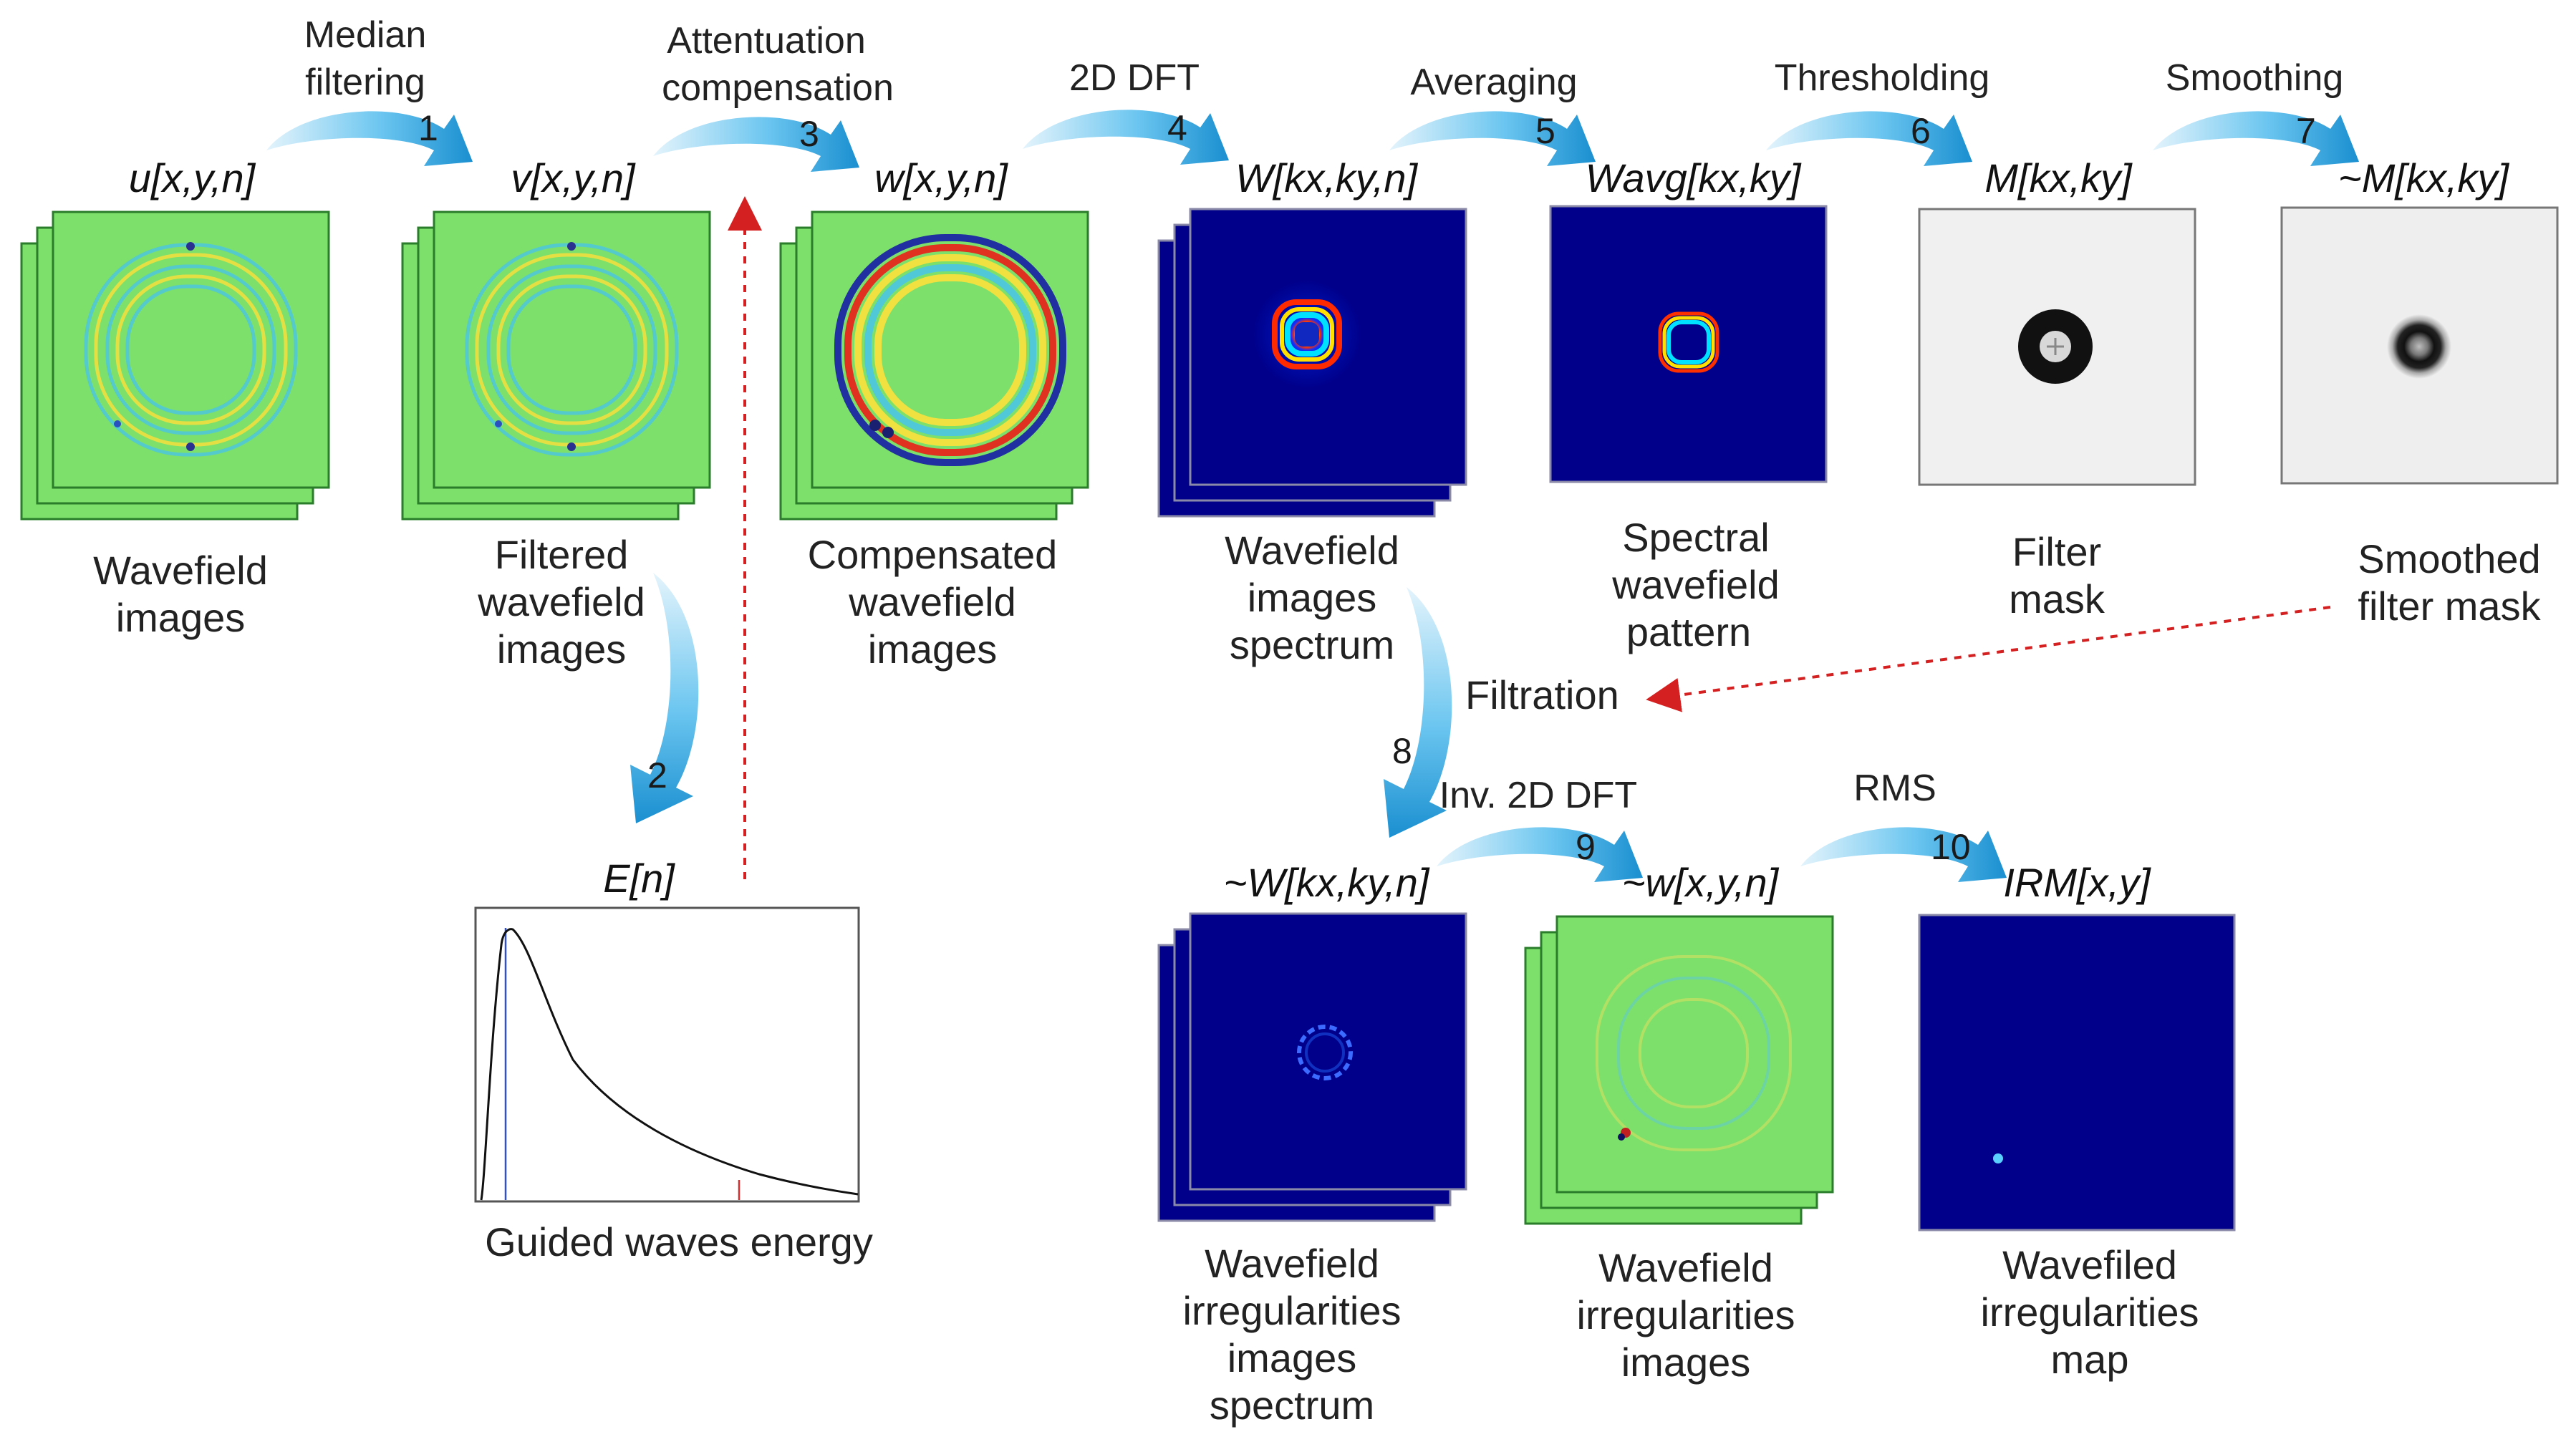 The width and height of the screenshot is (2576, 1442). Describe the element at coordinates (1701, 883) in the screenshot. I see `node-symbol: ~w[x,y,n]` at that location.